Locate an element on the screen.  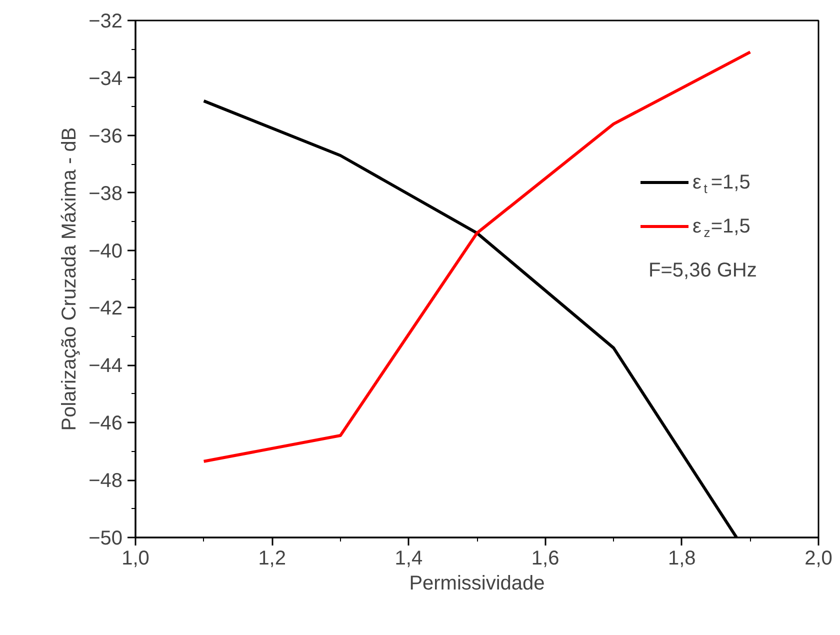
x-axis-title: Permissividade is located at coordinates (477, 583).